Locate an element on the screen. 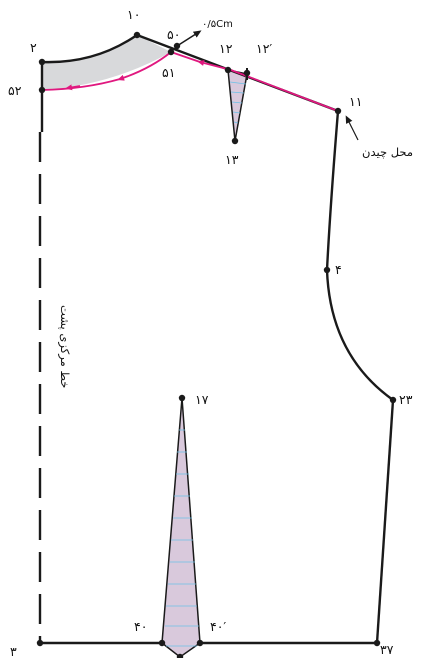 The width and height of the screenshot is (426, 658). offset-arrow is located at coordinates (189, 38).